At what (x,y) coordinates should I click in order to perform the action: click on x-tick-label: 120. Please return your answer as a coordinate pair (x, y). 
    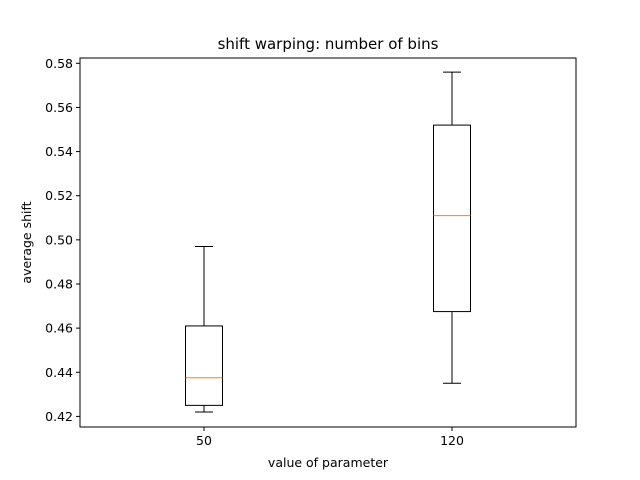
    Looking at the image, I should click on (452, 440).